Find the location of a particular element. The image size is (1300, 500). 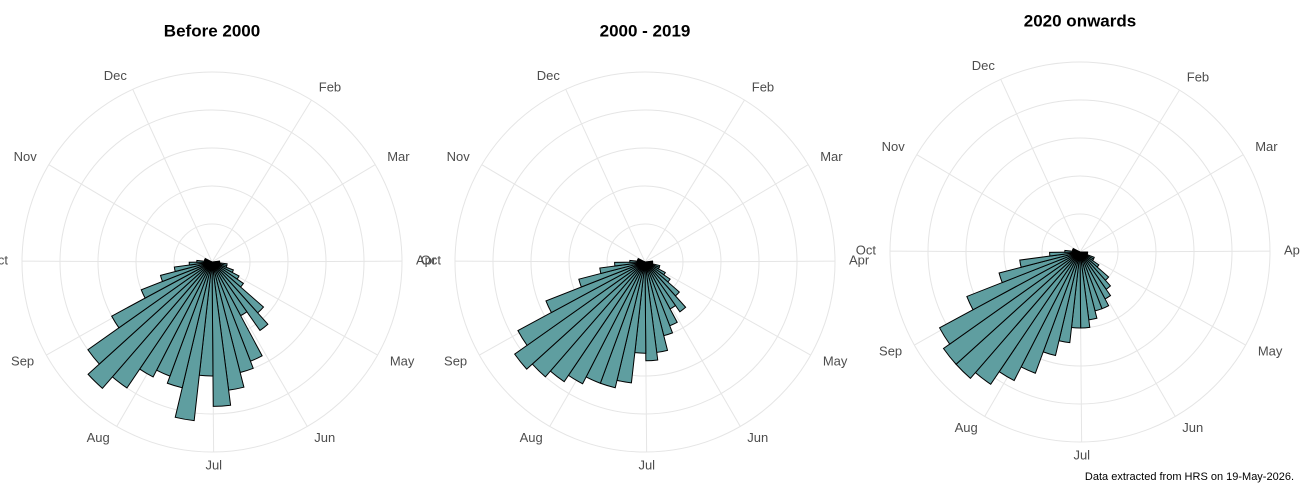

chart-title: 2000 - 2019 is located at coordinates (645, 30).